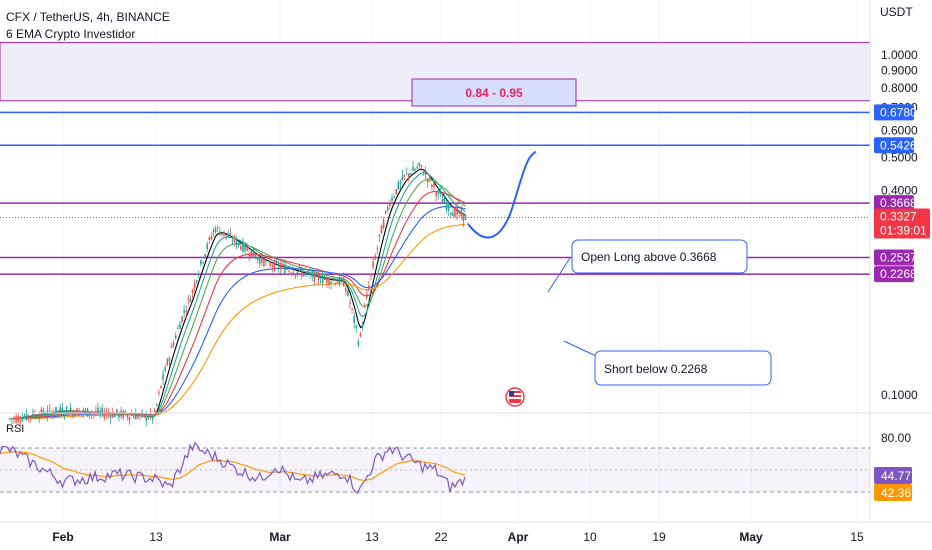 This screenshot has height=550, width=932. Describe the element at coordinates (895, 257) in the screenshot. I see `level-tag-3: 0.2537` at that location.